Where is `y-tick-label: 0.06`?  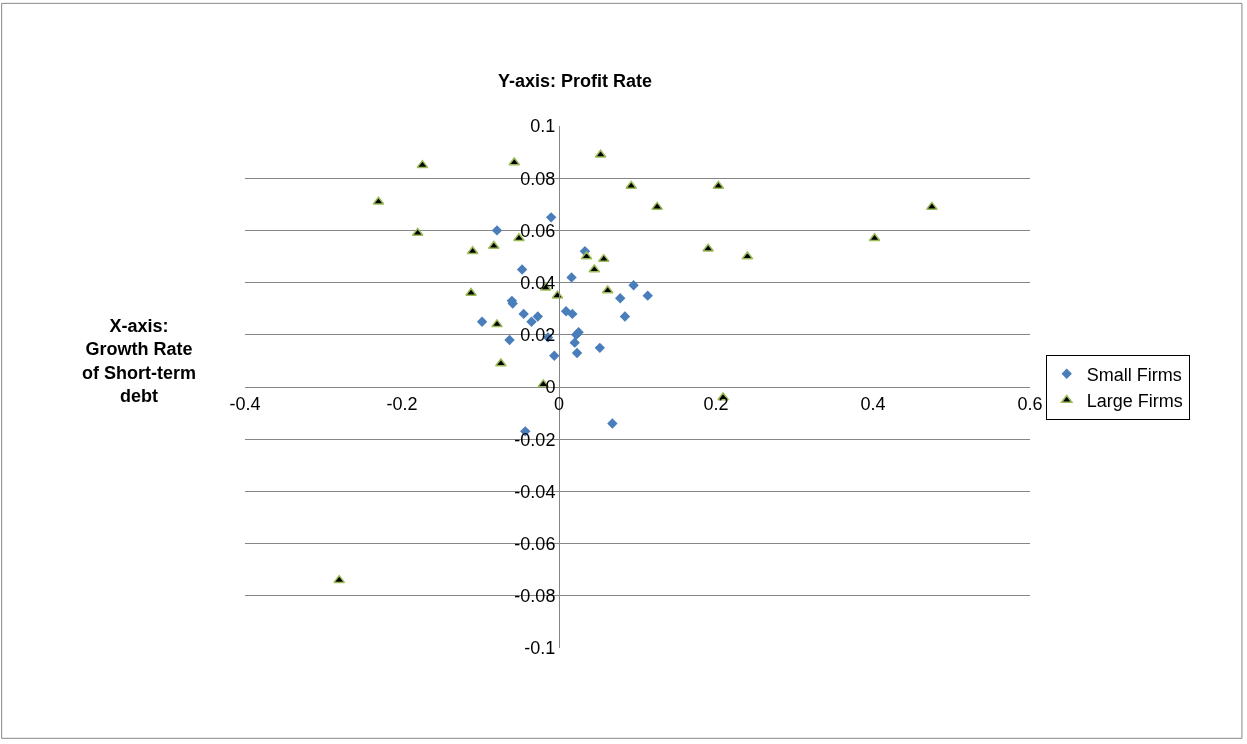 y-tick-label: 0.06 is located at coordinates (538, 230).